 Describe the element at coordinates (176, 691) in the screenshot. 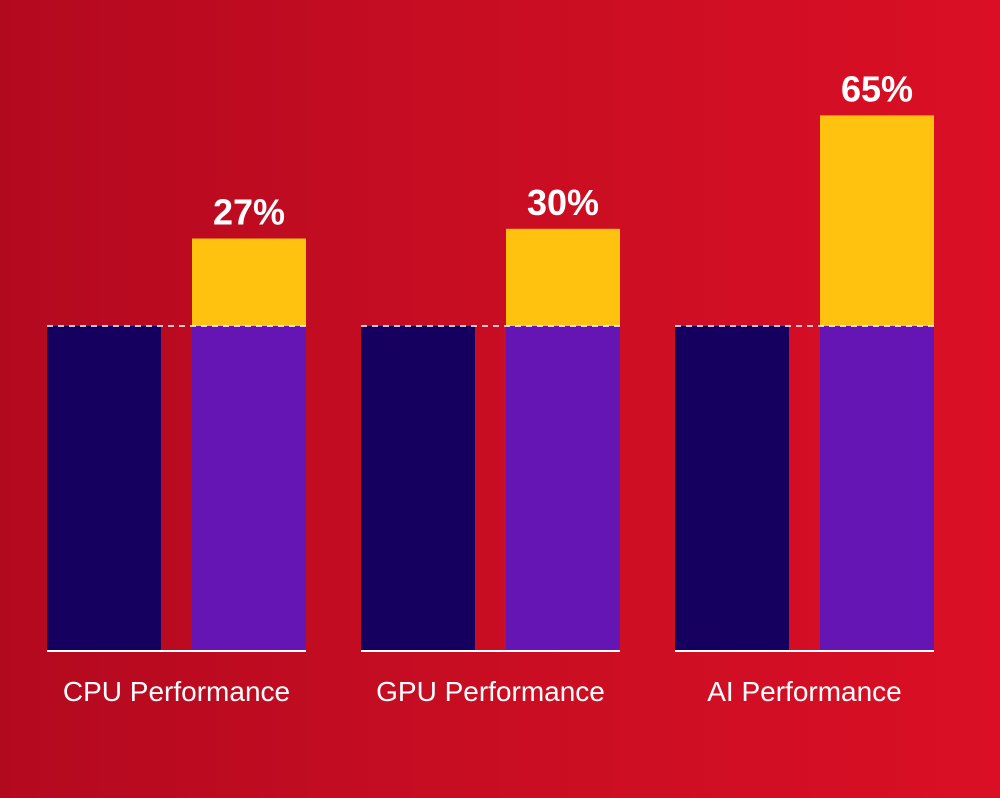

I see `category-label: CPU Performance` at that location.